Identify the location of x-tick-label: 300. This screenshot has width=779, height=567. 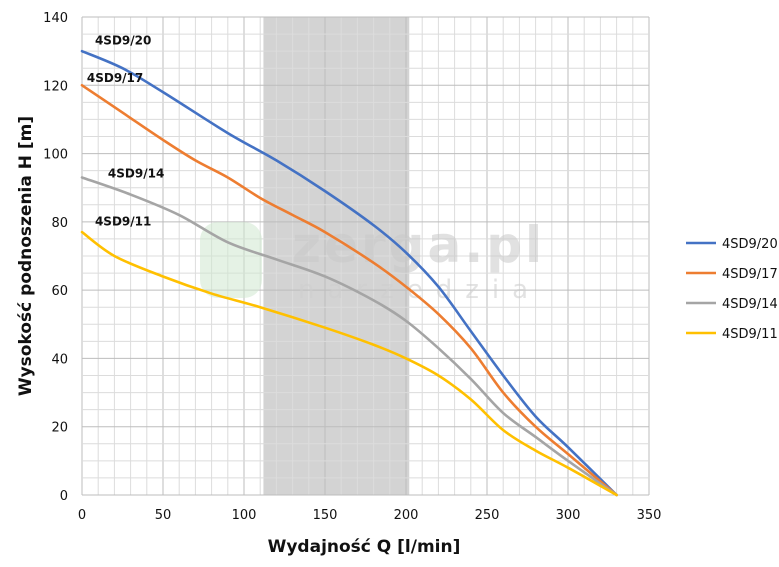
(568, 515).